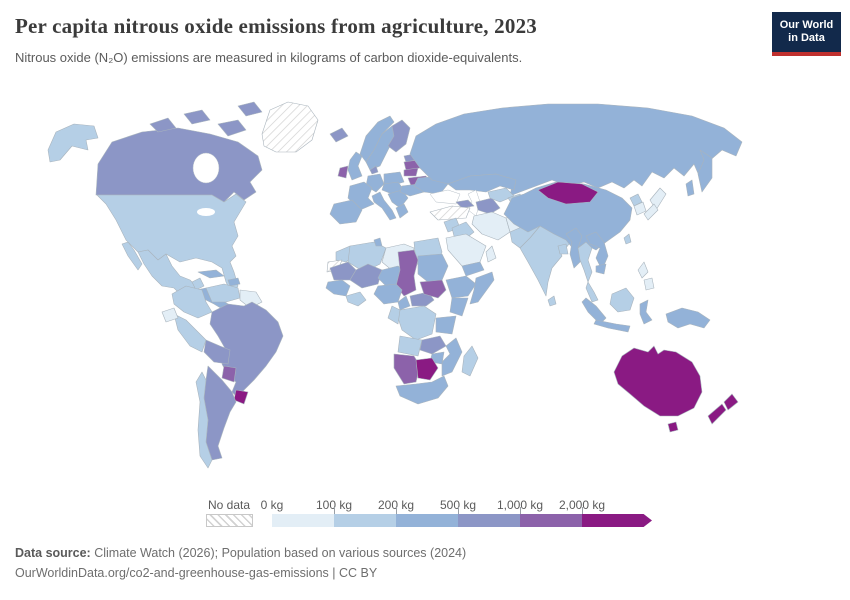 This screenshot has width=850, height=600. What do you see at coordinates (459, 307) in the screenshot?
I see `country-kenya` at bounding box center [459, 307].